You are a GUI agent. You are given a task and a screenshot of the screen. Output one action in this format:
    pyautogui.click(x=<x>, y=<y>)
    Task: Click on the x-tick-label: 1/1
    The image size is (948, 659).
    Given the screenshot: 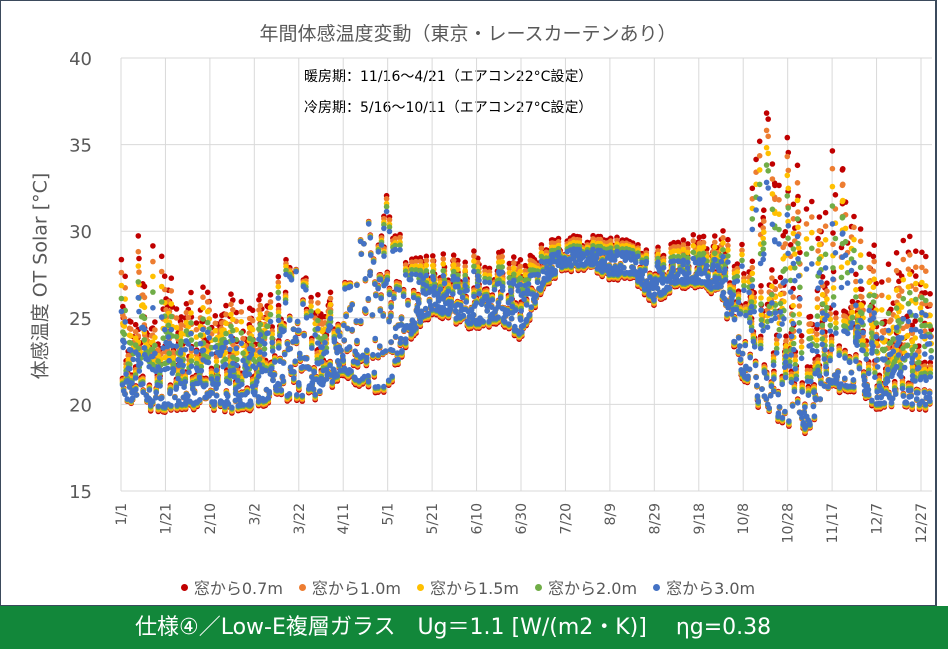 What is the action you would take?
    pyautogui.click(x=122, y=514)
    